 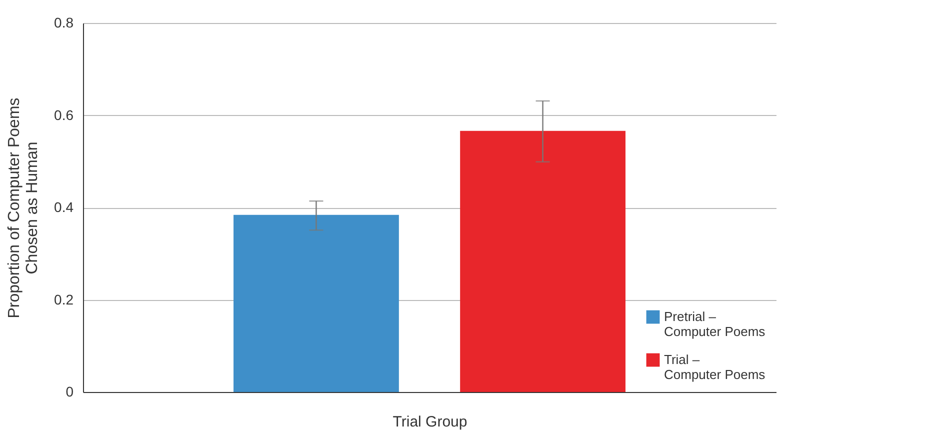 I want to click on y-tick-label: 0.2, so click(x=64, y=299).